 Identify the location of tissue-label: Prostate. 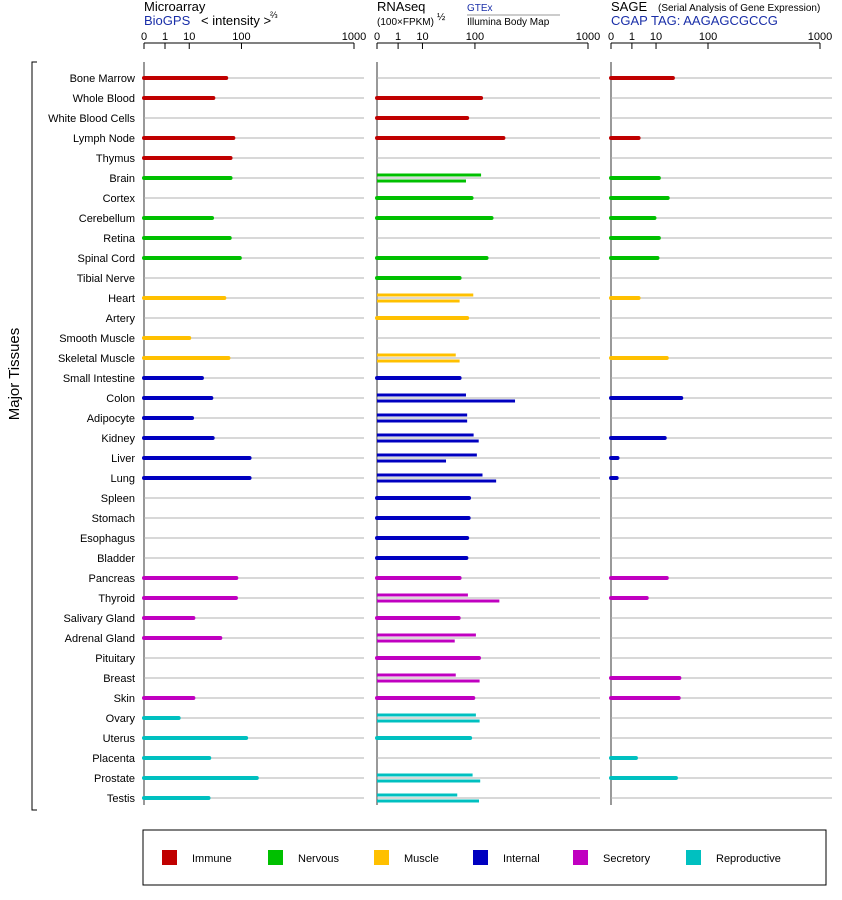
(114, 779).